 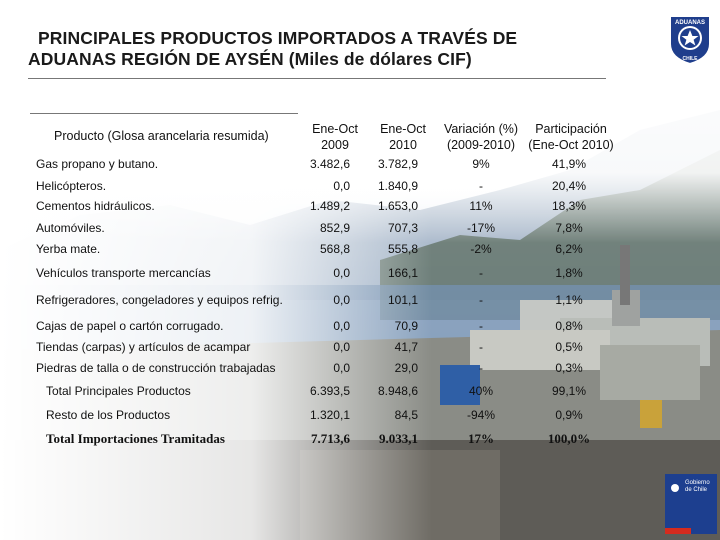 I want to click on row-2010: 3.782,9, so click(x=397, y=164).